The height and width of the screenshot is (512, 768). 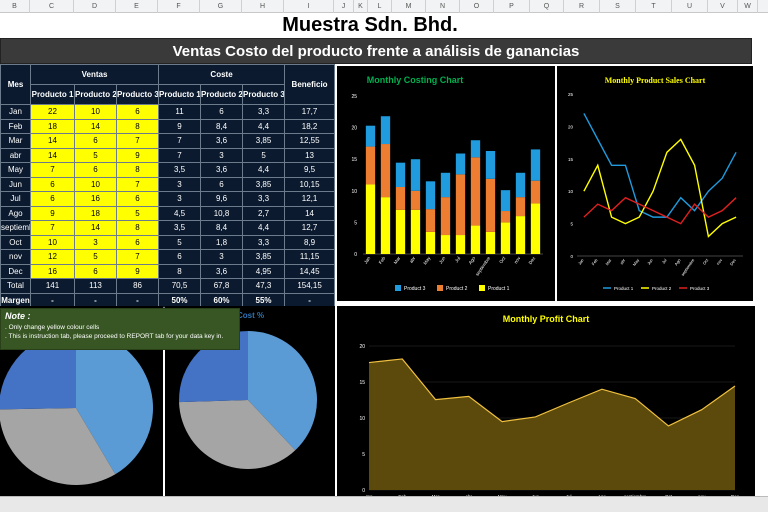 What do you see at coordinates (15, 213) in the screenshot?
I see `month-cell: Ago` at bounding box center [15, 213].